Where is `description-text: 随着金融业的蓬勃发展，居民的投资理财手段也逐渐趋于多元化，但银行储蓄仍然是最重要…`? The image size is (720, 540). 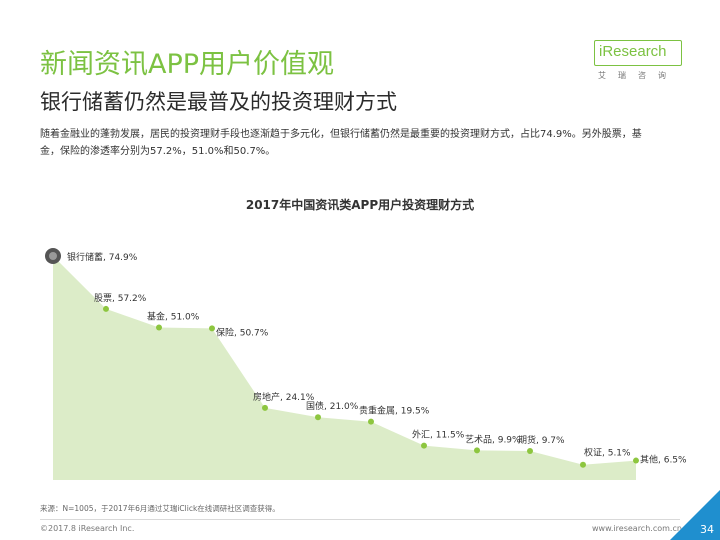
description-text: 随着金融业的蓬勃发展，居民的投资理财手段也逐渐趋于多元化，但银行储蓄仍然是最重要… is located at coordinates (341, 143).